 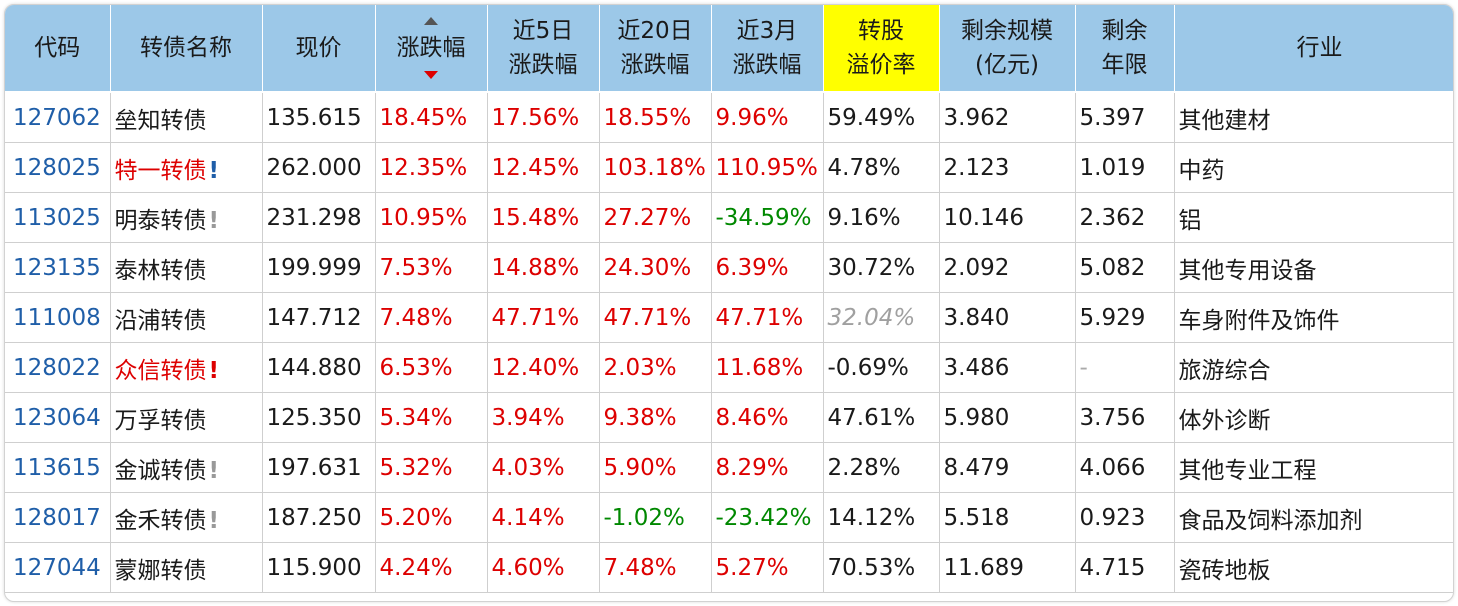 I want to click on cell-remaining-size: 8.479, so click(x=1007, y=467).